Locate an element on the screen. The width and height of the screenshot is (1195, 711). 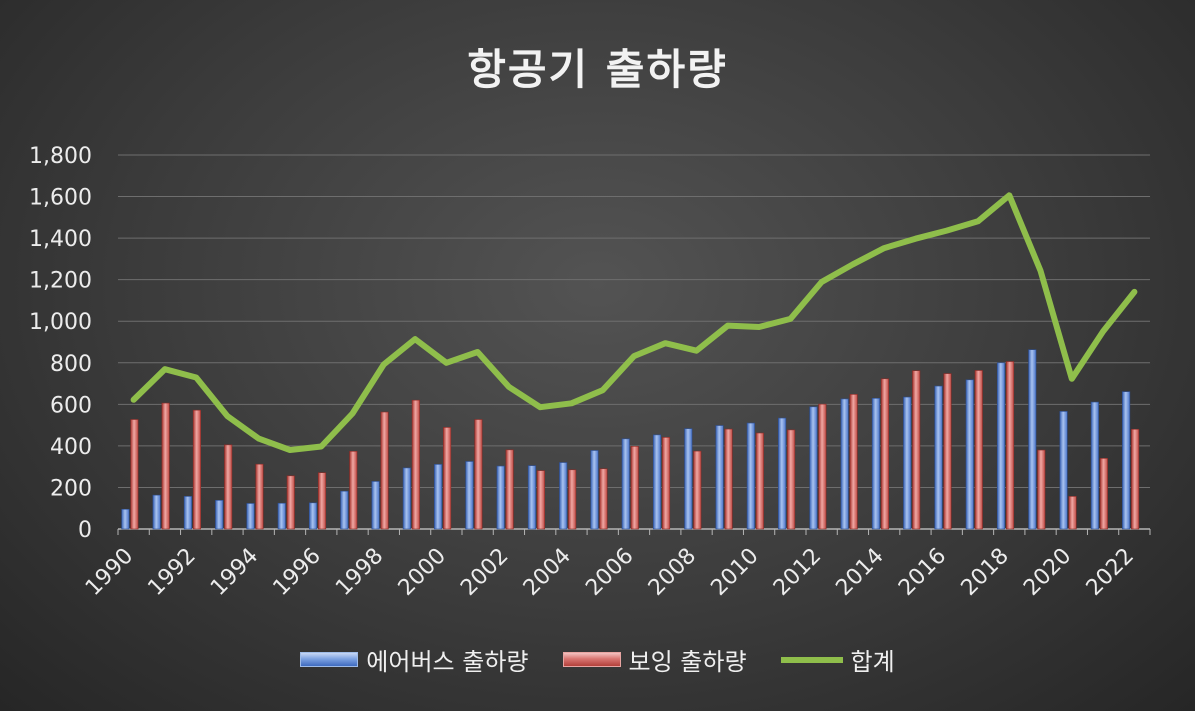
bar-boeing-1990 is located at coordinates (134, 474).